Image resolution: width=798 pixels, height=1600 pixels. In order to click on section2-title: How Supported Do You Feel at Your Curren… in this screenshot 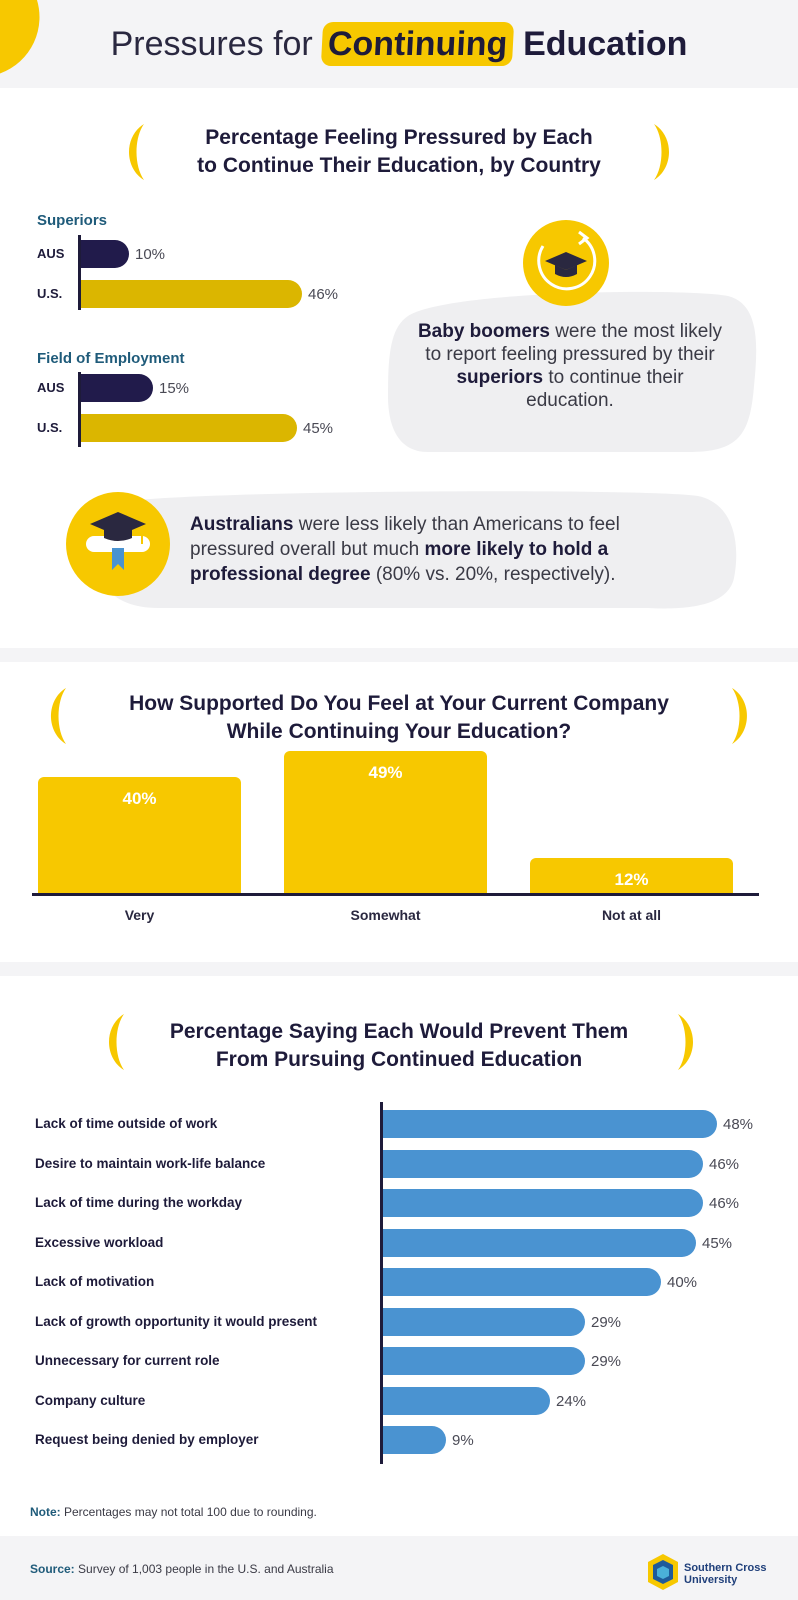, I will do `click(399, 718)`.